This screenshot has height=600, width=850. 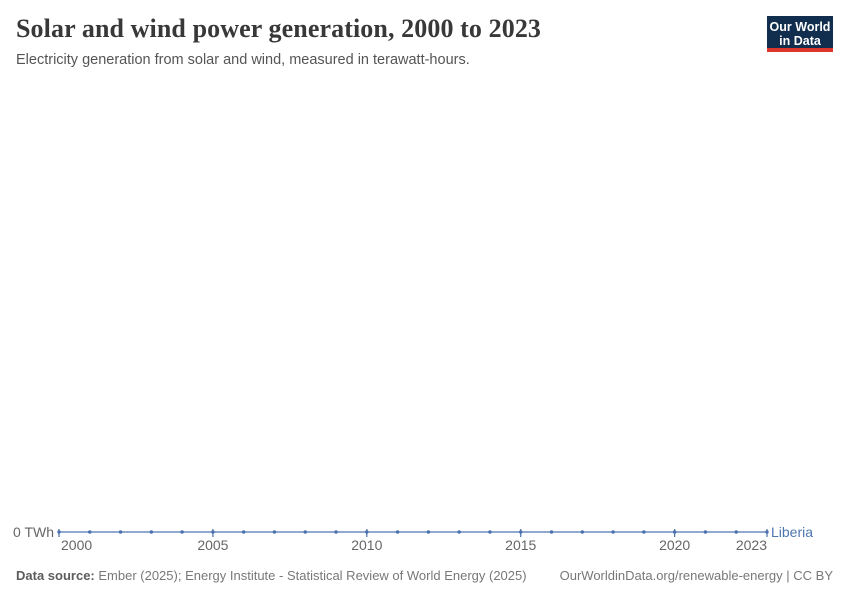 I want to click on x-axis-tick-label: 2015, so click(x=521, y=545).